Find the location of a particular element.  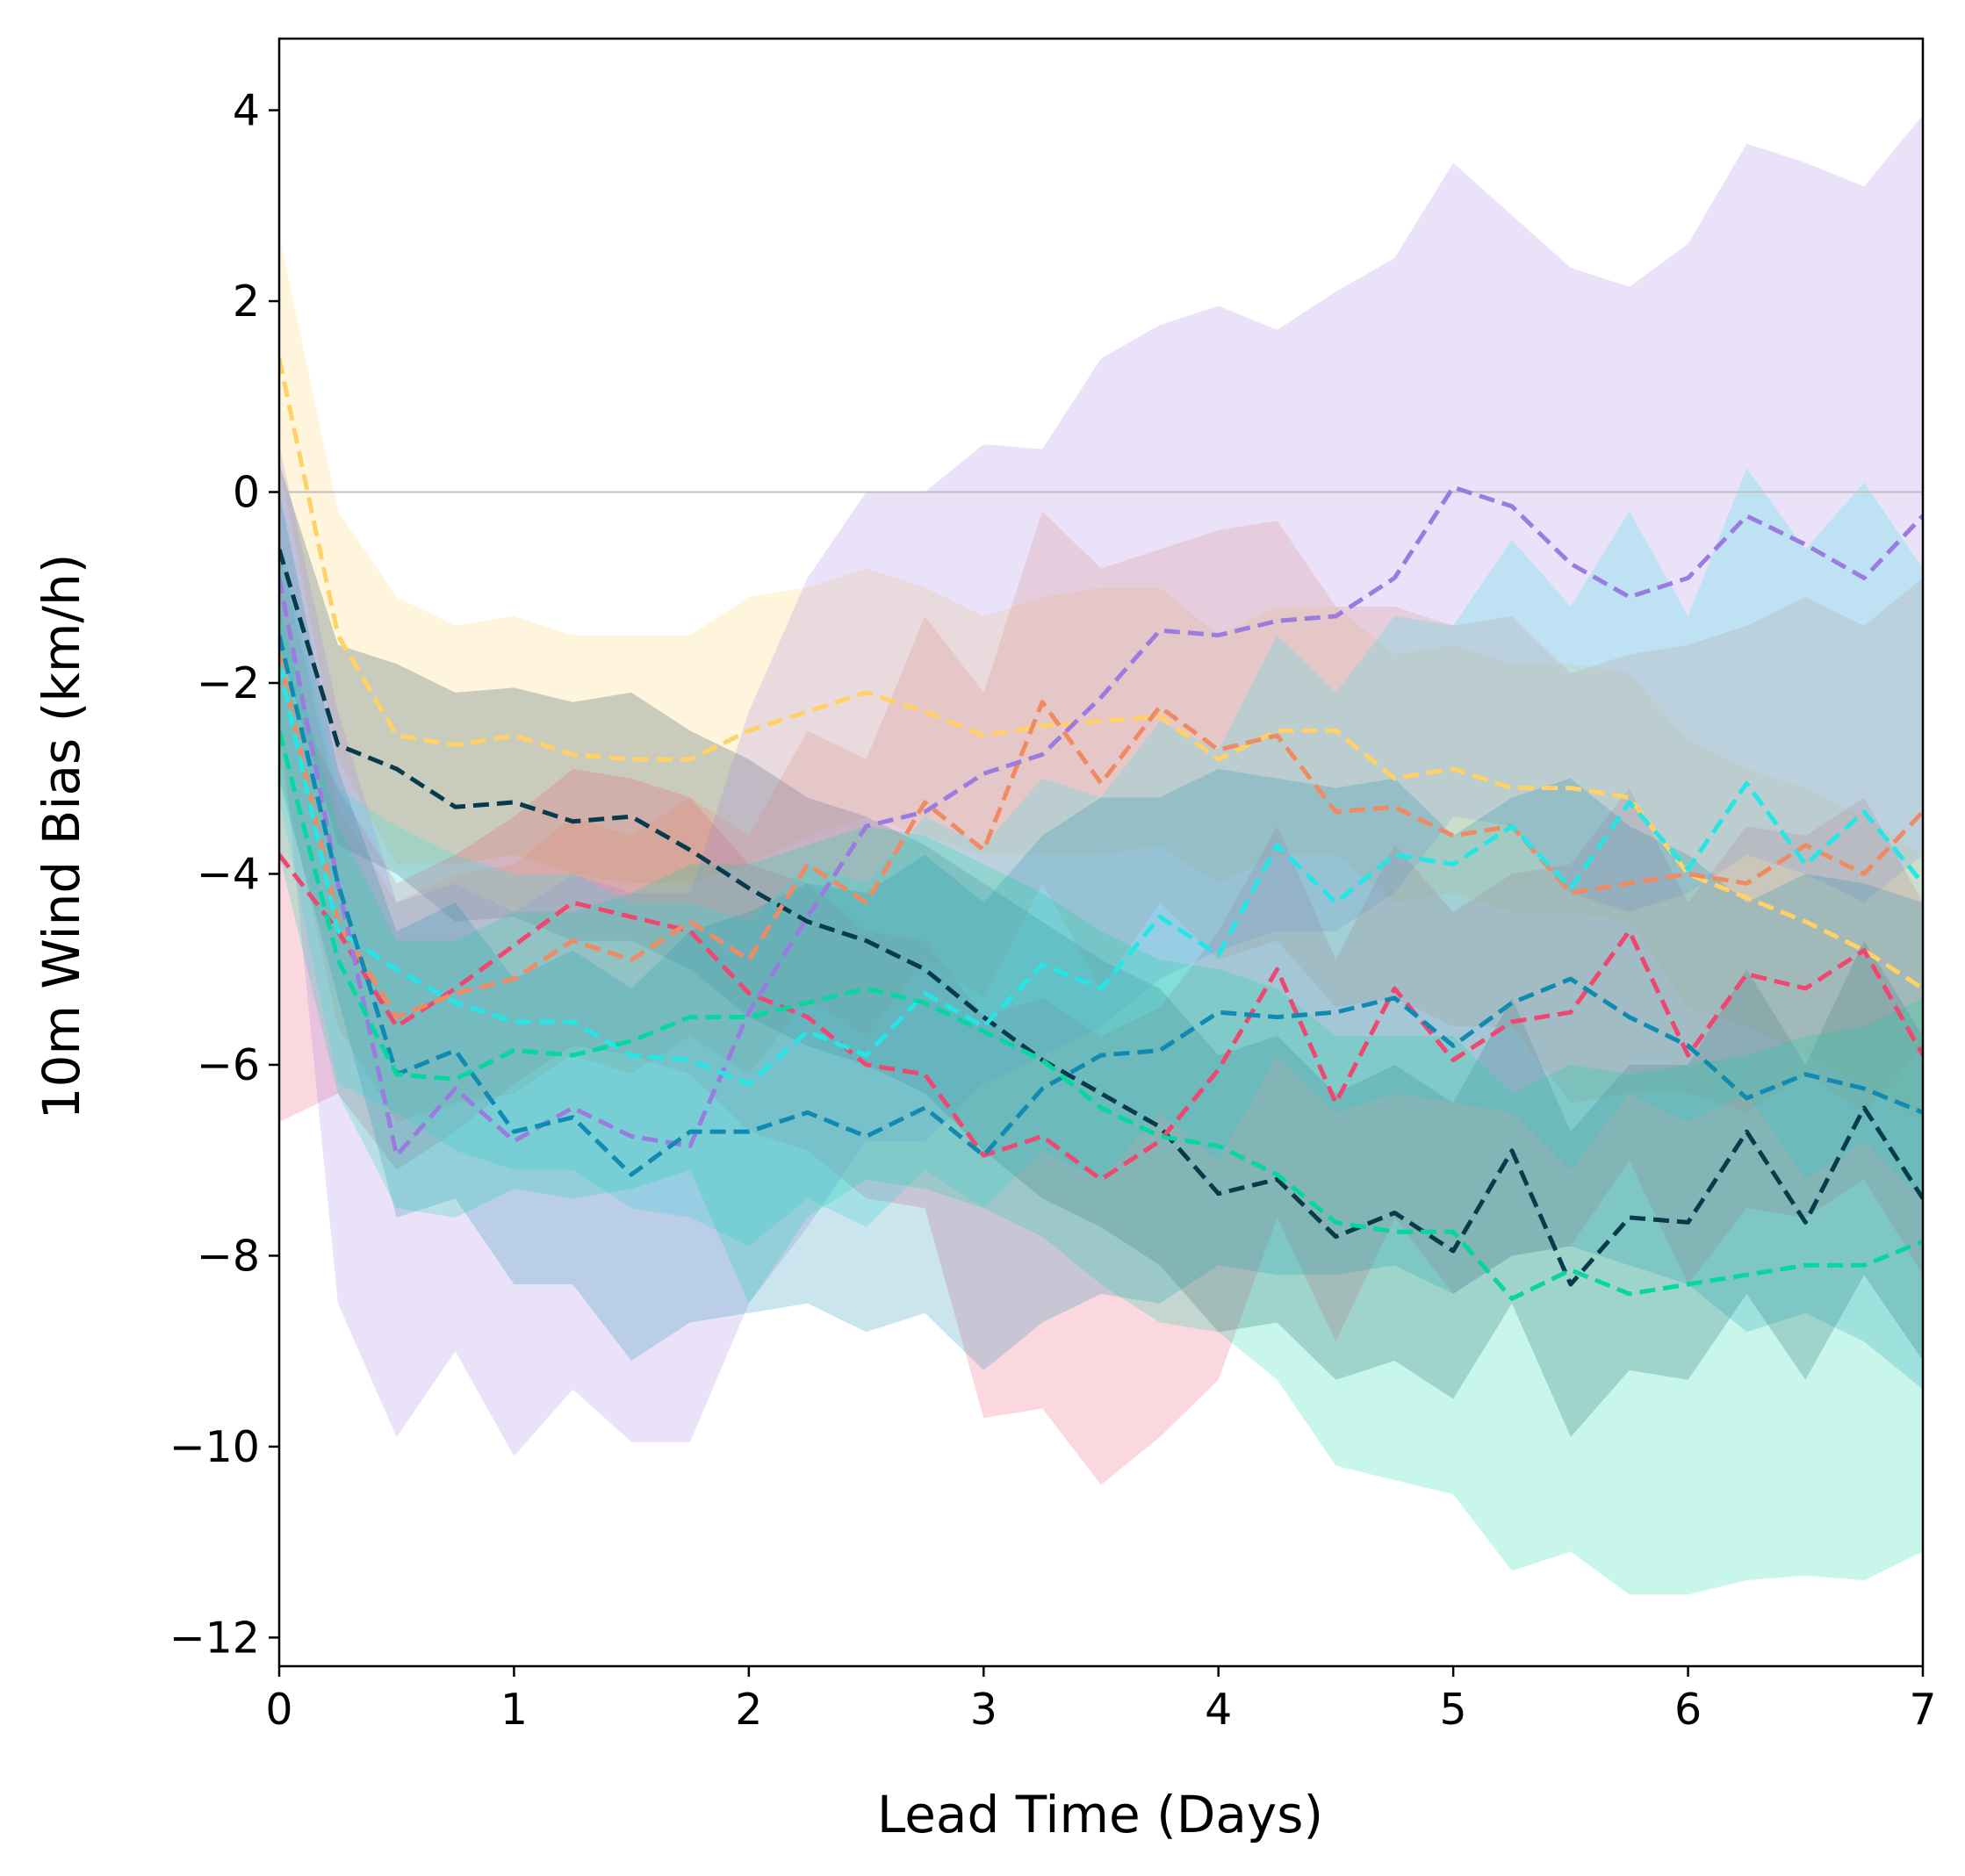

y-axis-title: 10m Wind Bias (km/h) is located at coordinates (62, 837).